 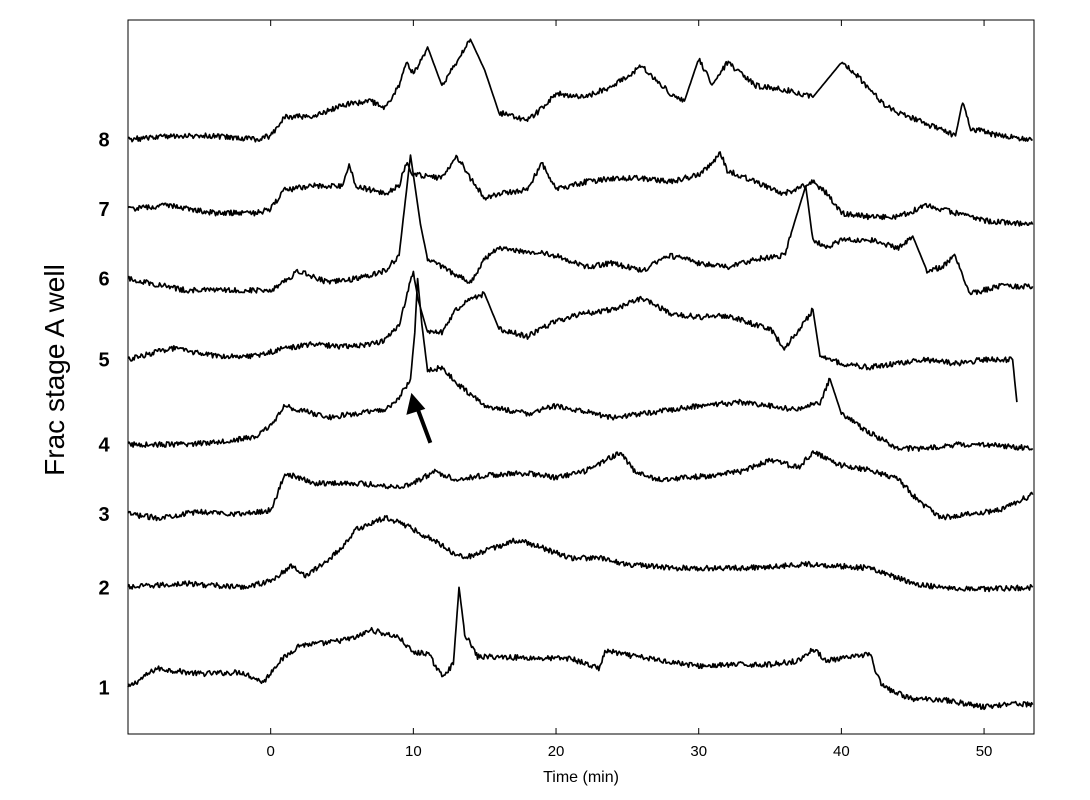 What do you see at coordinates (984, 751) in the screenshot?
I see `x-tick-label: 50` at bounding box center [984, 751].